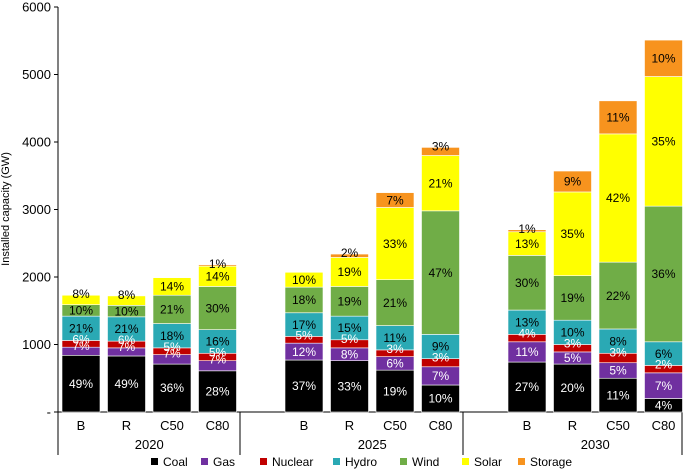 This screenshot has width=685, height=474. I want to click on data-label: 20%, so click(572, 388).